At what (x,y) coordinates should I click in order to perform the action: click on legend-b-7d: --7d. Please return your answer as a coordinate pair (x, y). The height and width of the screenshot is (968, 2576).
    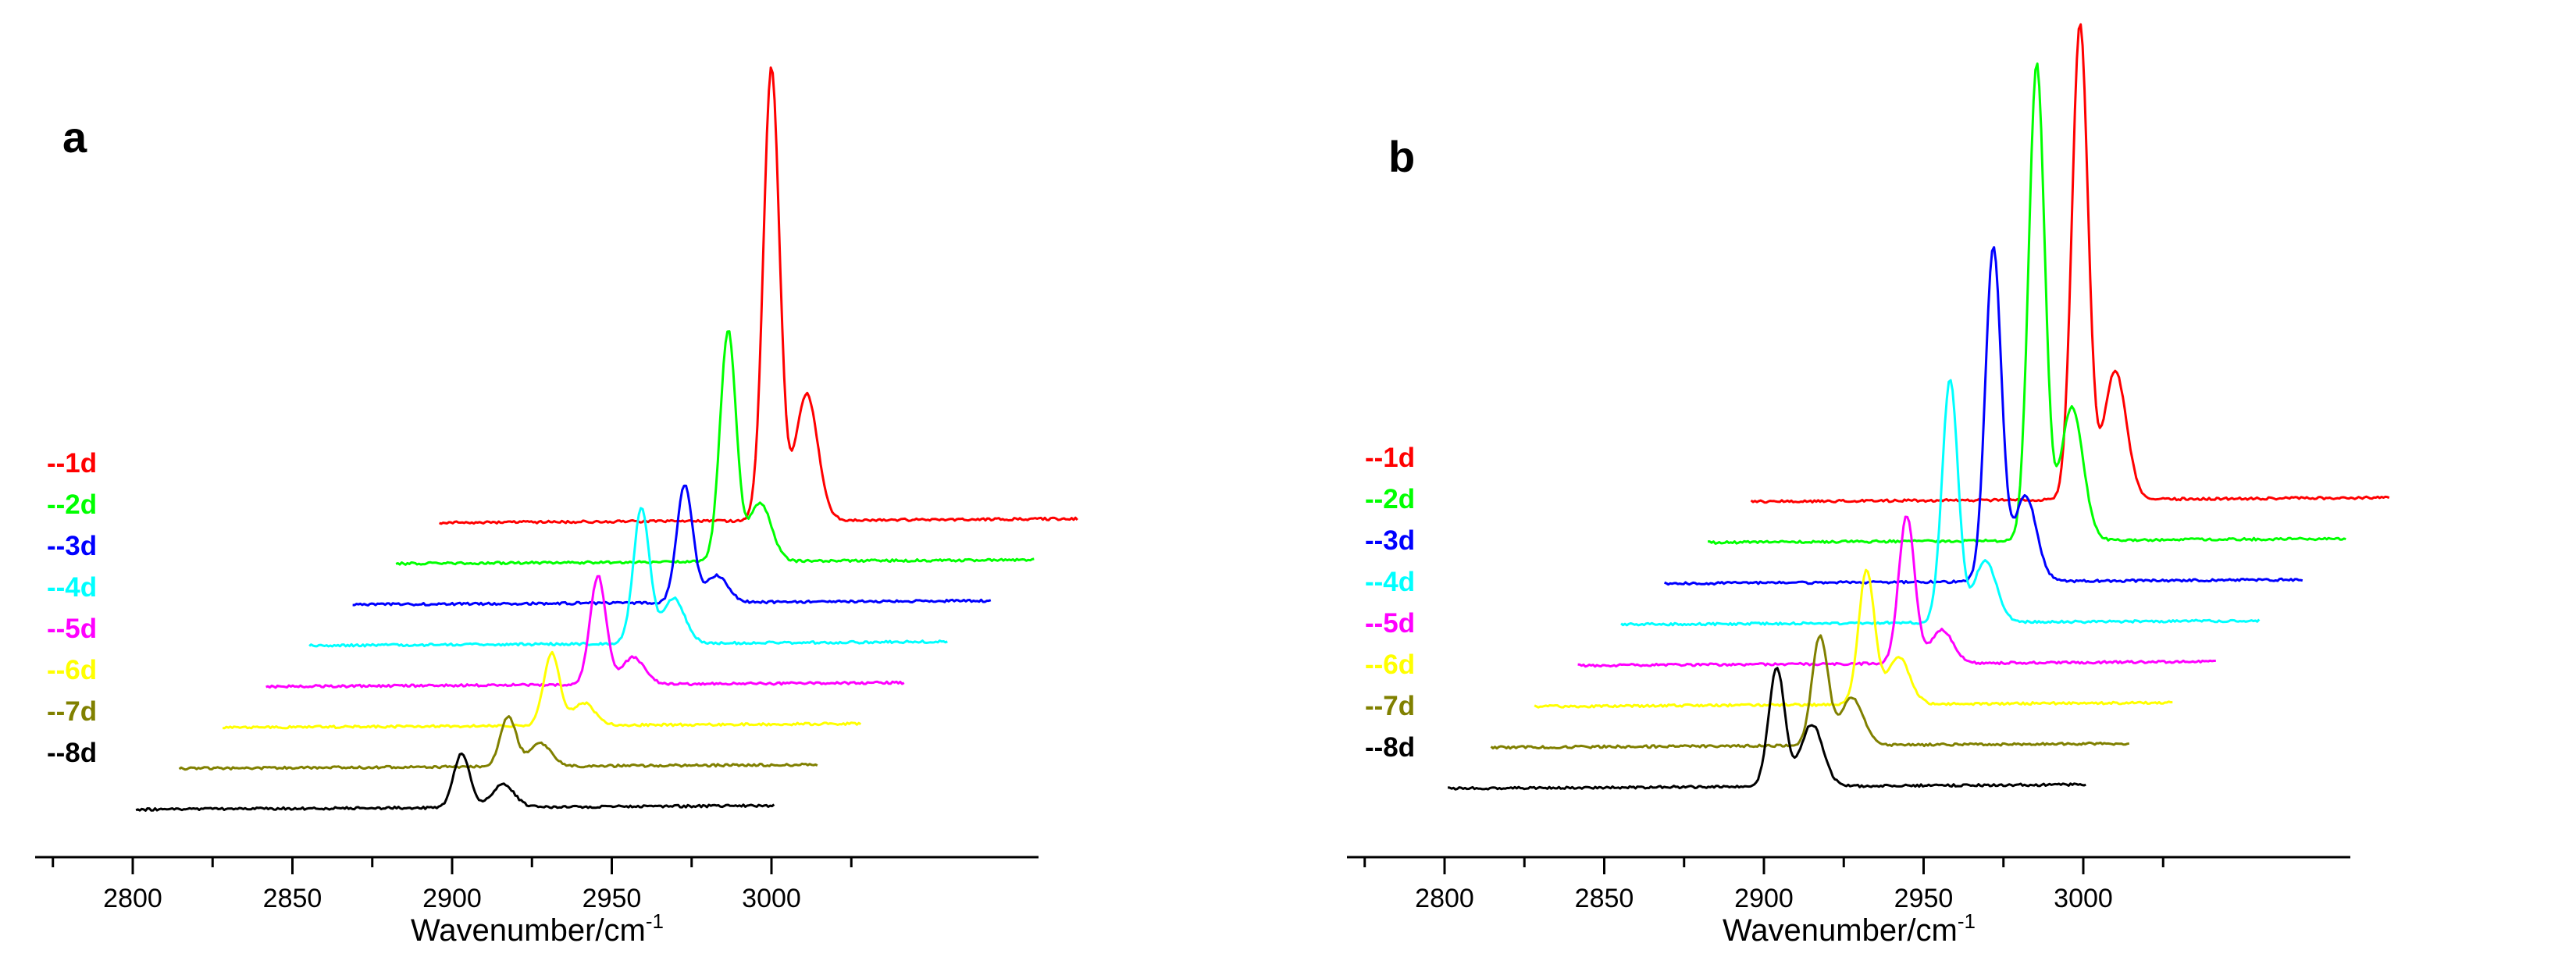
    Looking at the image, I should click on (1390, 706).